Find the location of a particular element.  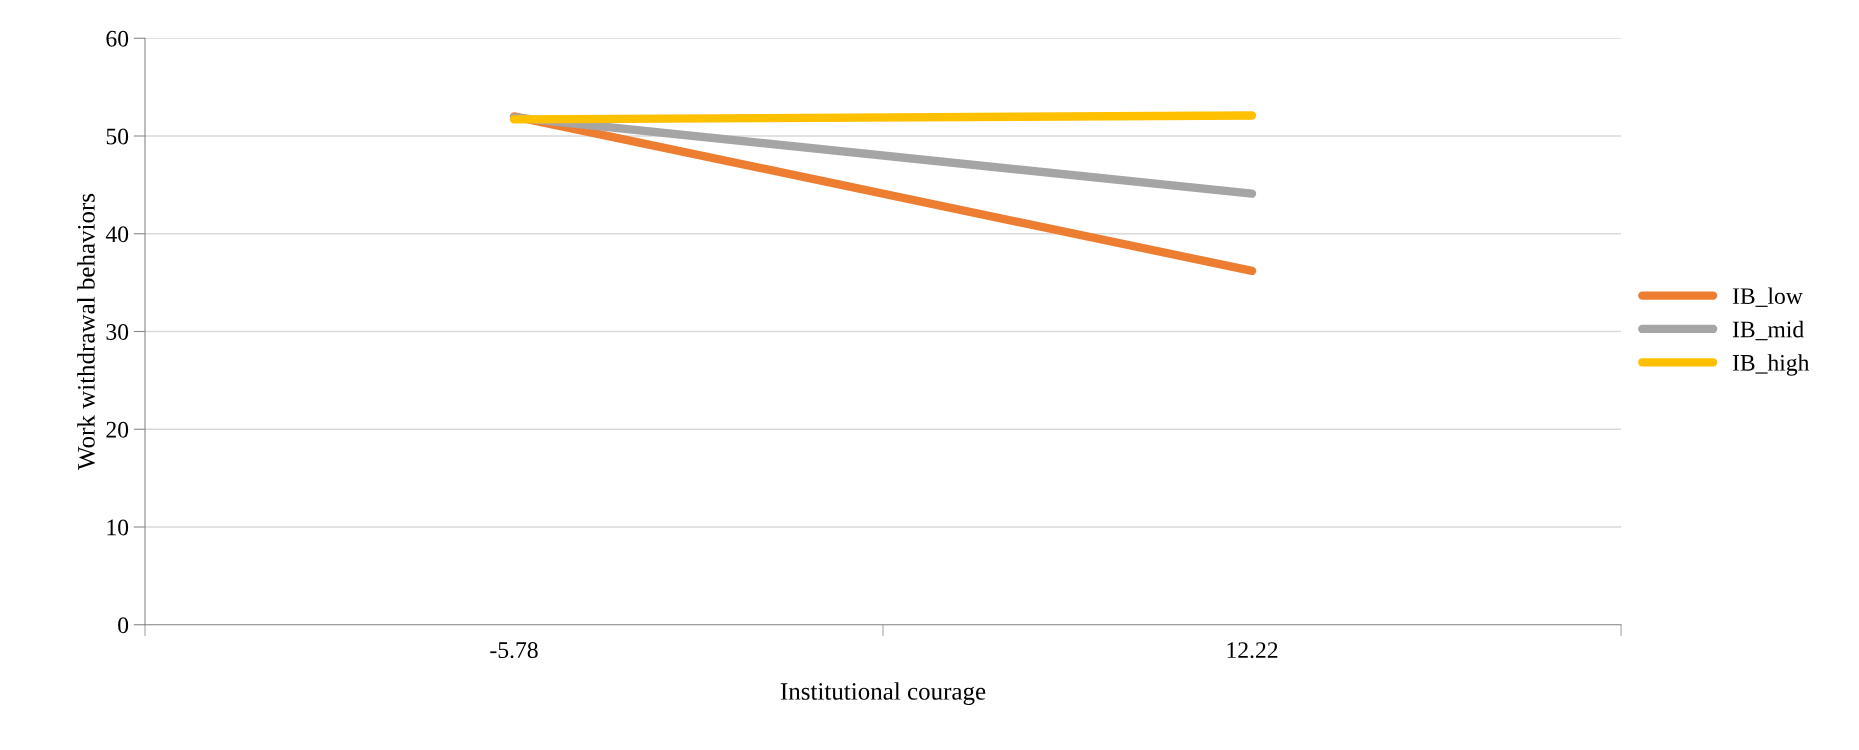

legend-label: IB_mid is located at coordinates (1768, 330).